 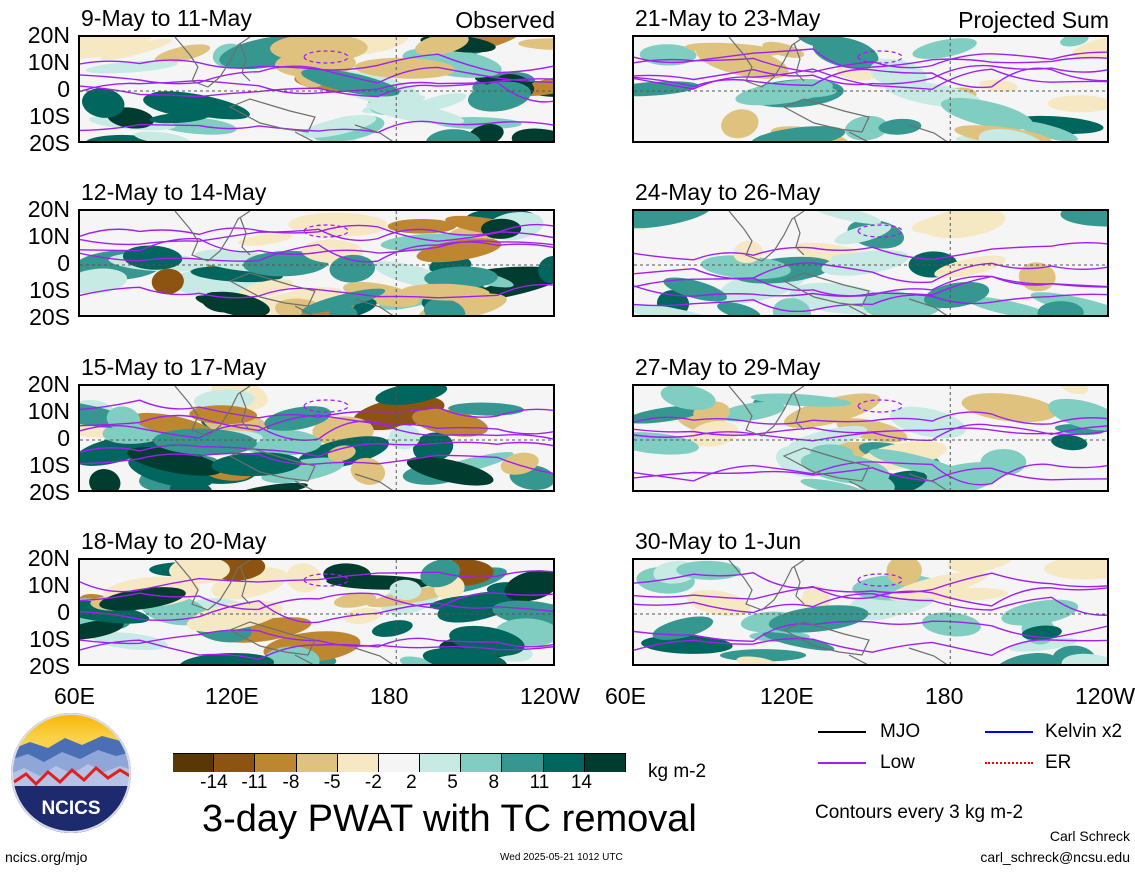 I want to click on lon-label: 120W, so click(x=550, y=696).